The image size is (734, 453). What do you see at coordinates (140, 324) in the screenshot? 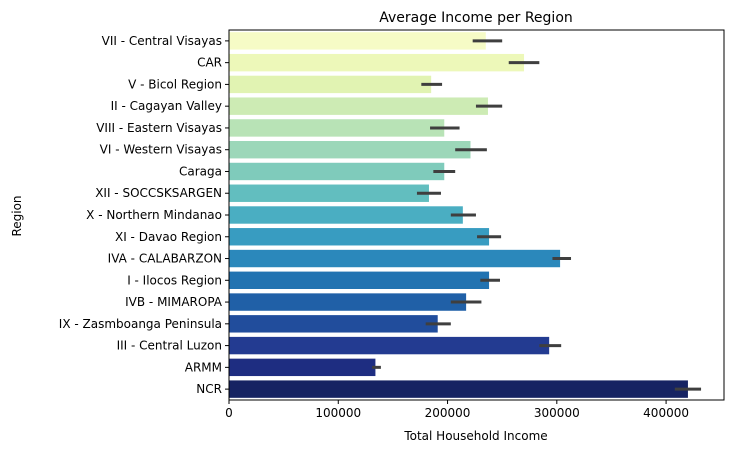
I see `y-tick-label: IX - Zasmboanga Peninsula` at bounding box center [140, 324].